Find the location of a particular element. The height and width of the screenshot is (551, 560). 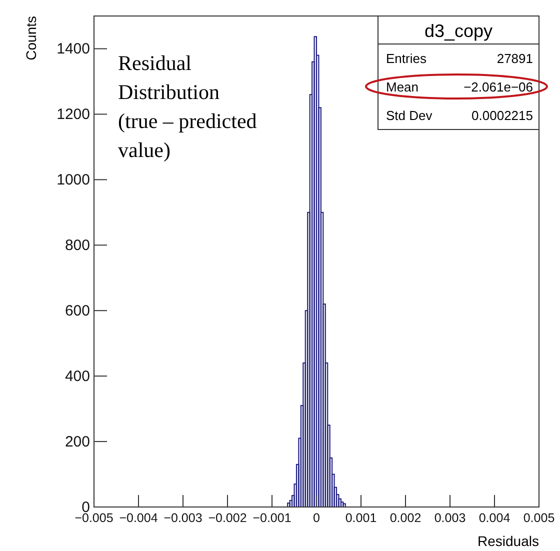

text: Std Dev 0.0002215 is located at coordinates (459, 115).